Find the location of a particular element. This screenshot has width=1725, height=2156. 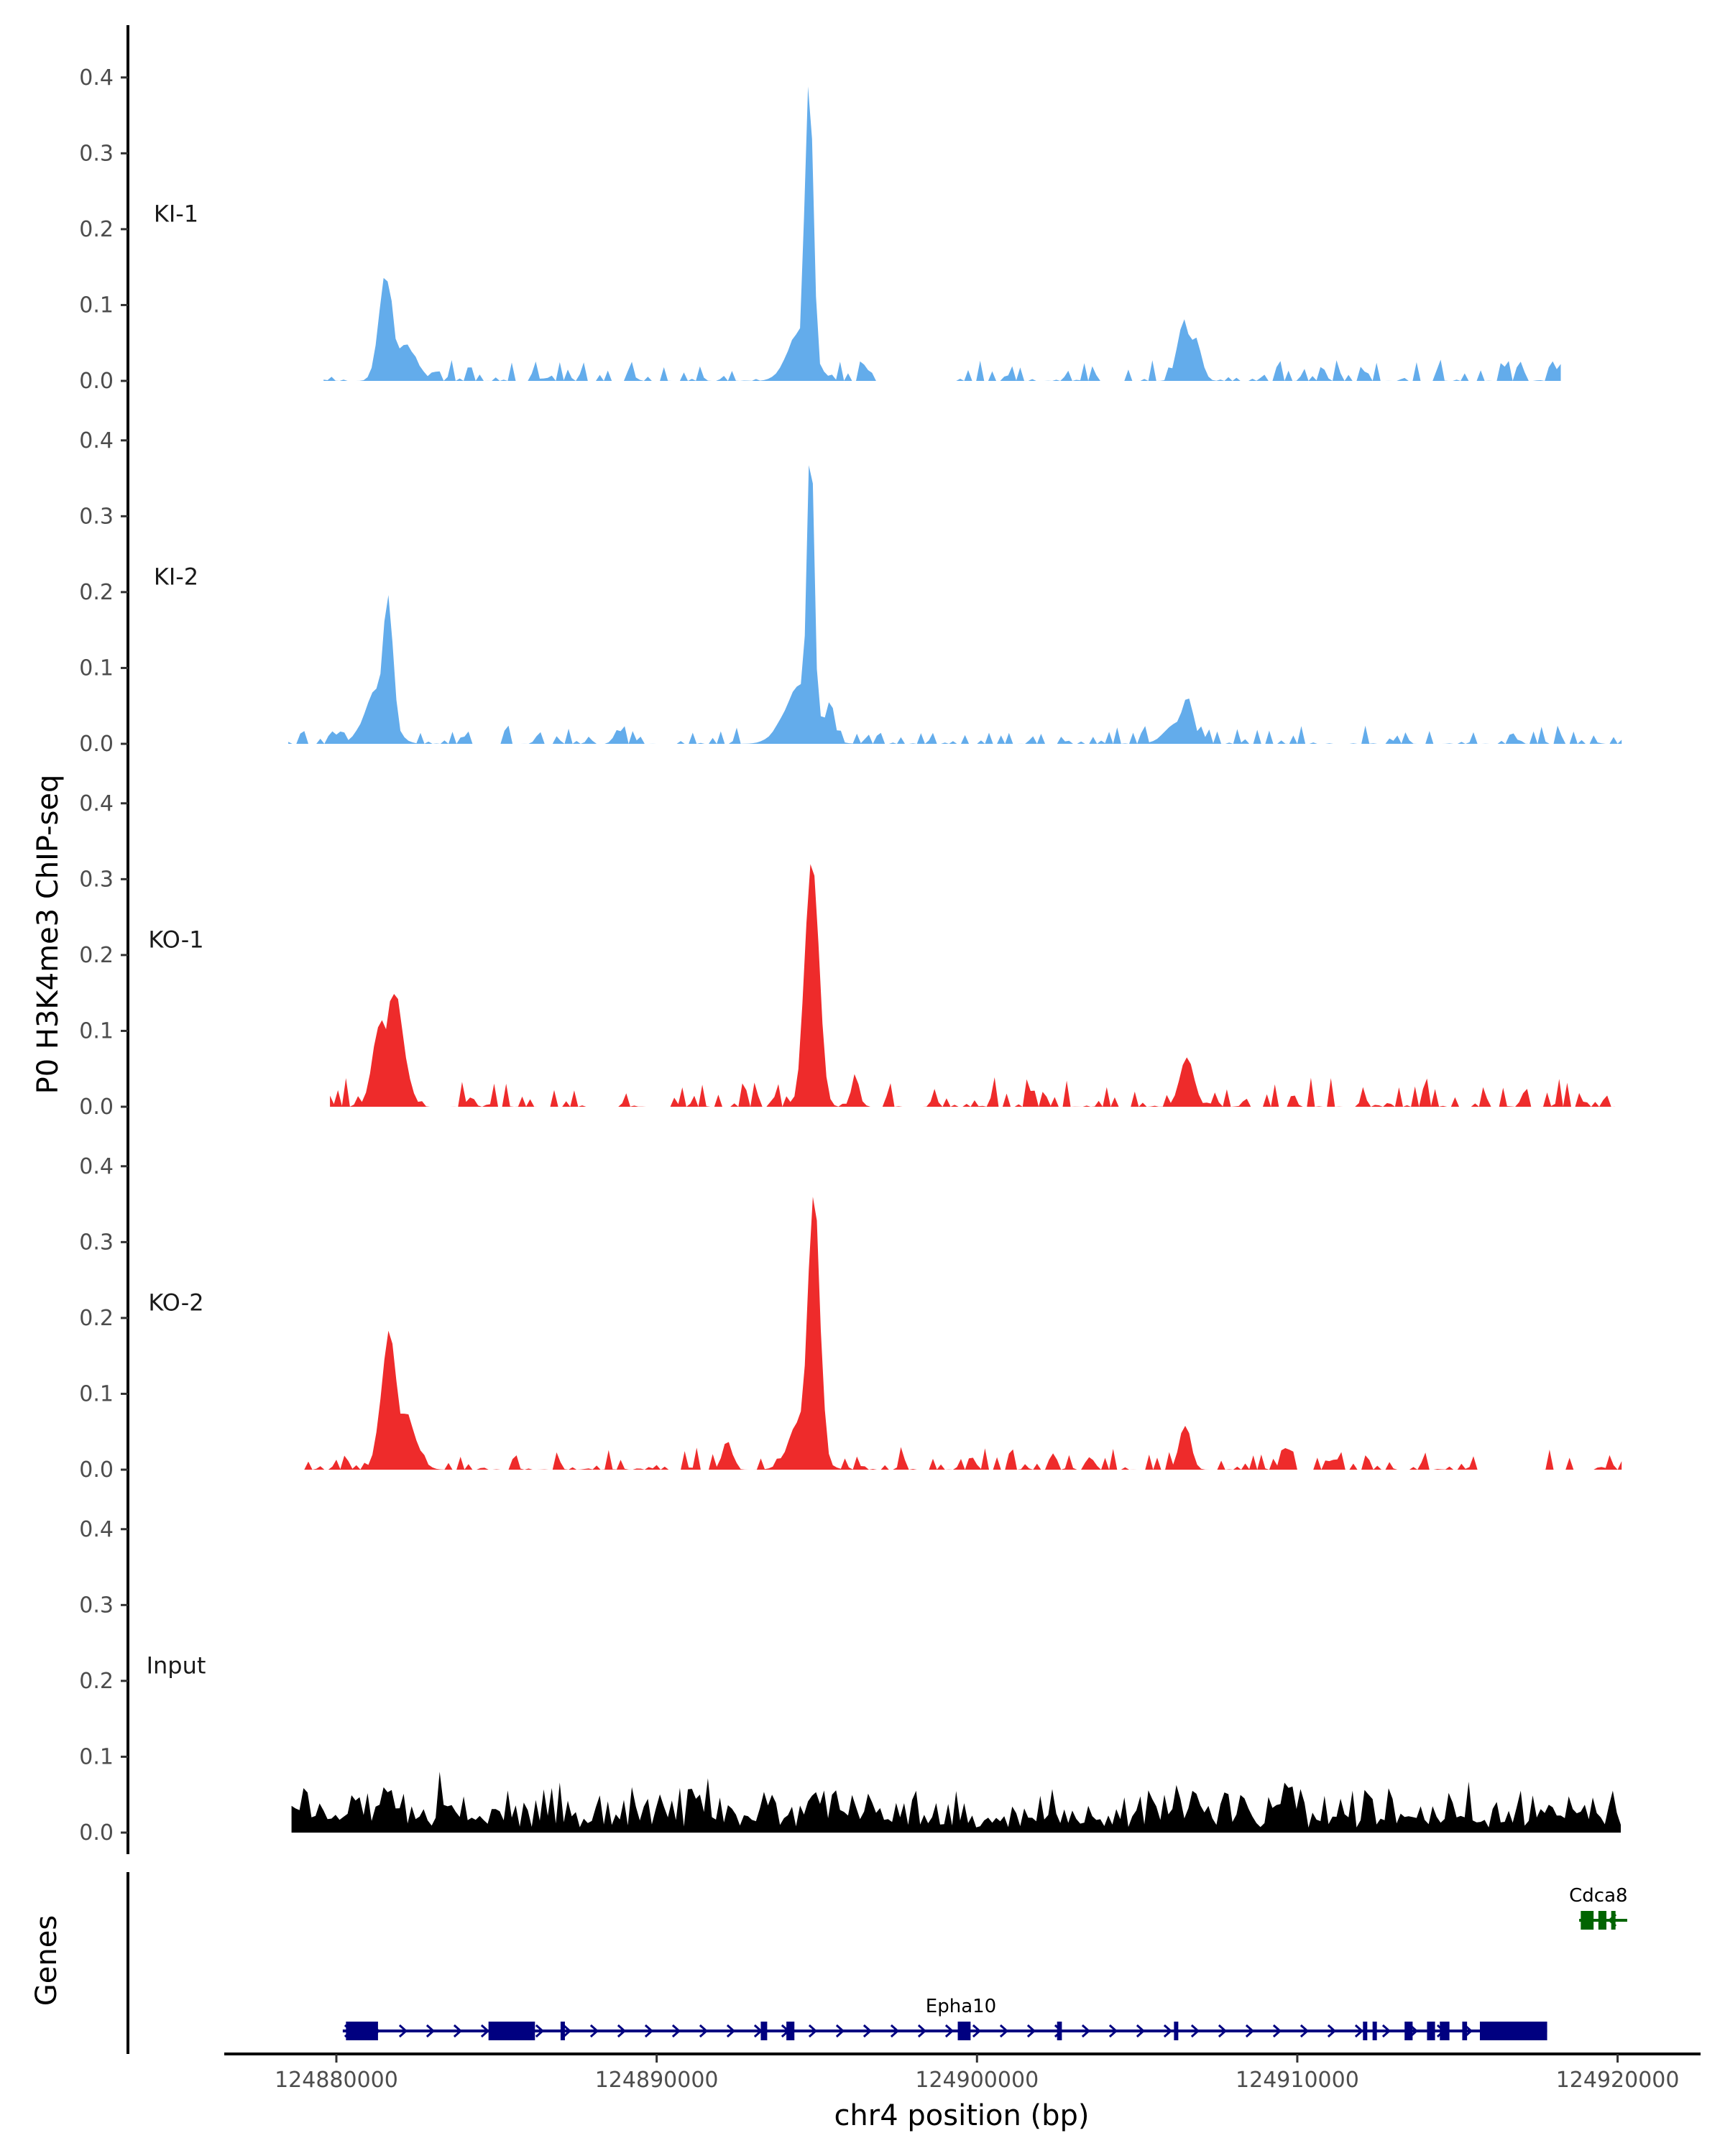

x-tick-label: 124920000 is located at coordinates (1618, 2080).